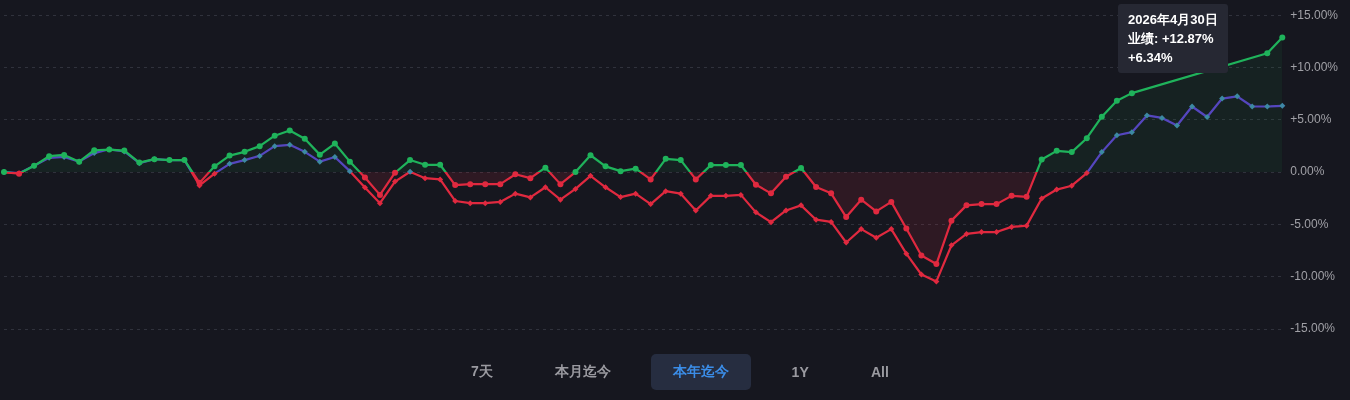 This screenshot has width=1350, height=400. I want to click on annotation: 业绩: +12.87%, so click(1171, 39).